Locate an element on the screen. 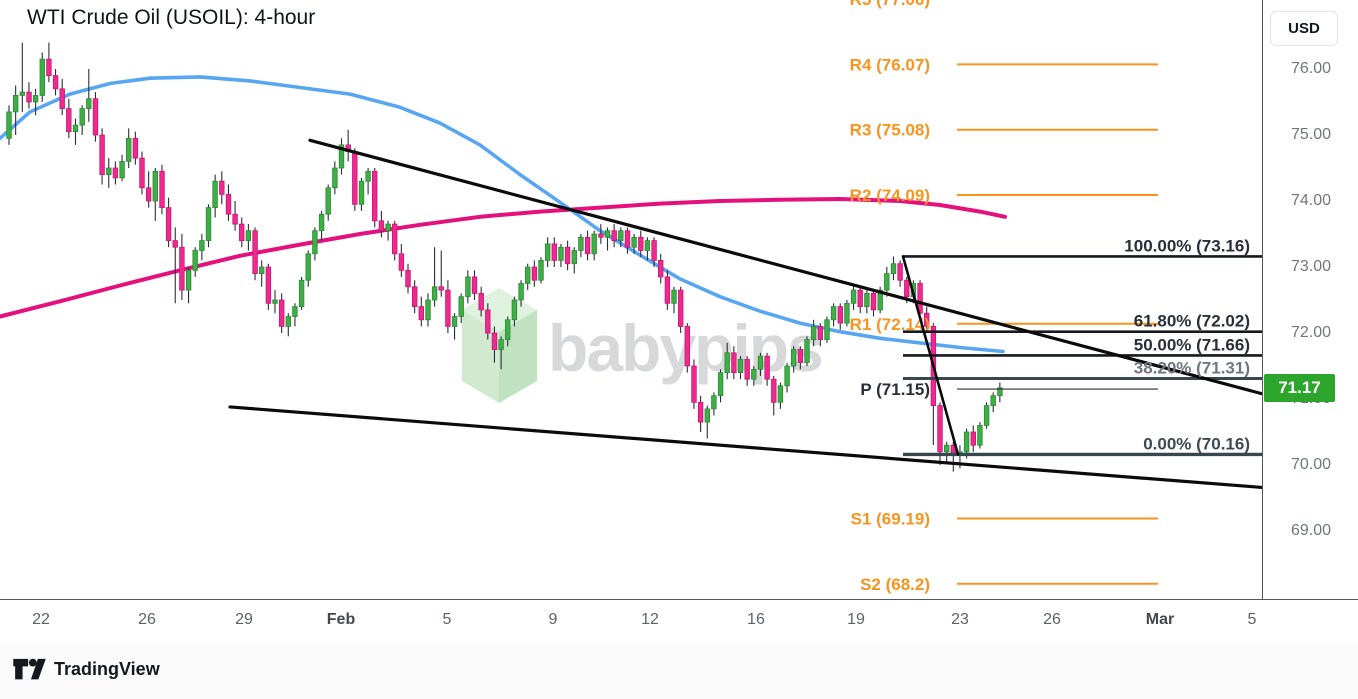 The width and height of the screenshot is (1358, 699). footer: TradingView is located at coordinates (679, 671).